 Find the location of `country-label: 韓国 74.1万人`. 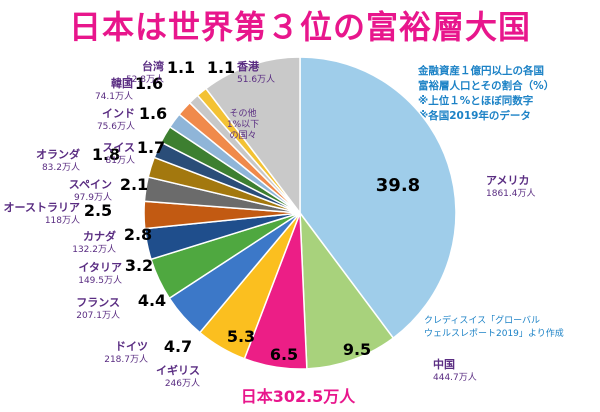

country-label: 韓国 74.1万人 is located at coordinates (114, 89).